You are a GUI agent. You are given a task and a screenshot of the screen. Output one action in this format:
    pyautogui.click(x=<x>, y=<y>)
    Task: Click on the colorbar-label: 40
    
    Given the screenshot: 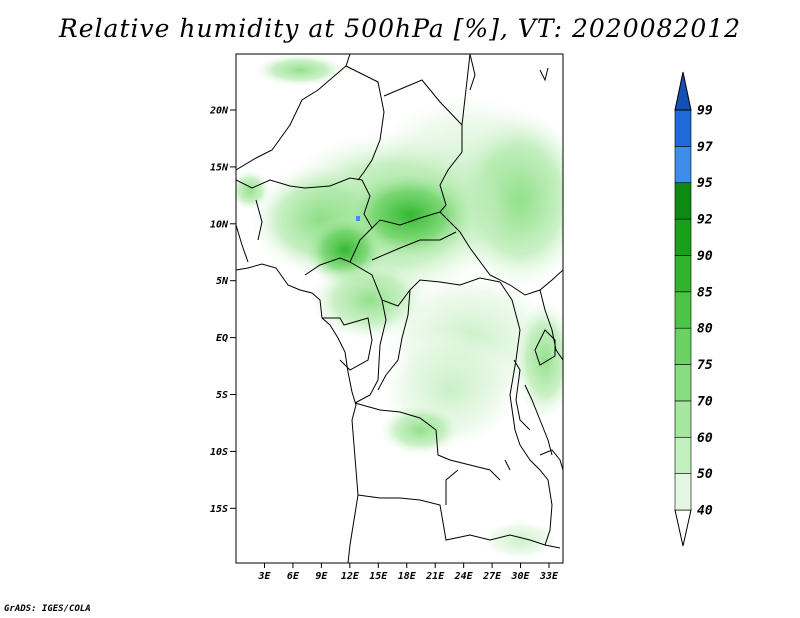 What is the action you would take?
    pyautogui.click(x=705, y=511)
    